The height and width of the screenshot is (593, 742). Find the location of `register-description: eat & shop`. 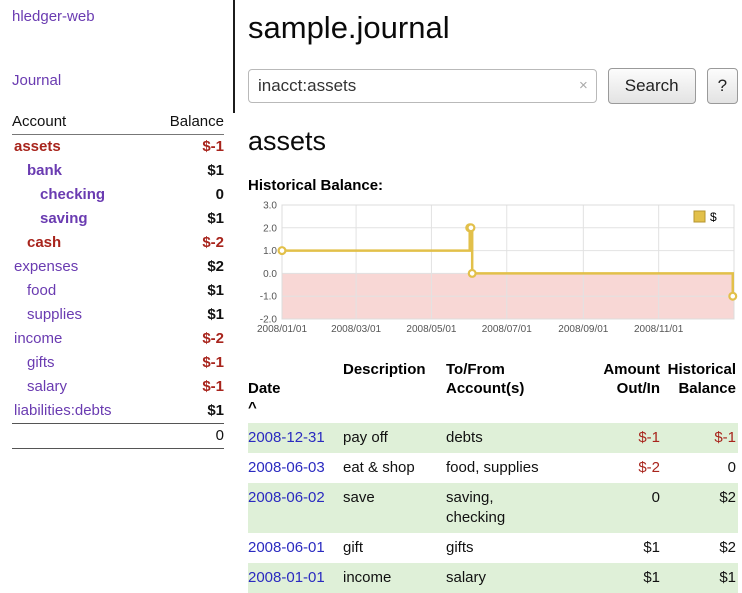

register-description: eat & shop is located at coordinates (379, 467).